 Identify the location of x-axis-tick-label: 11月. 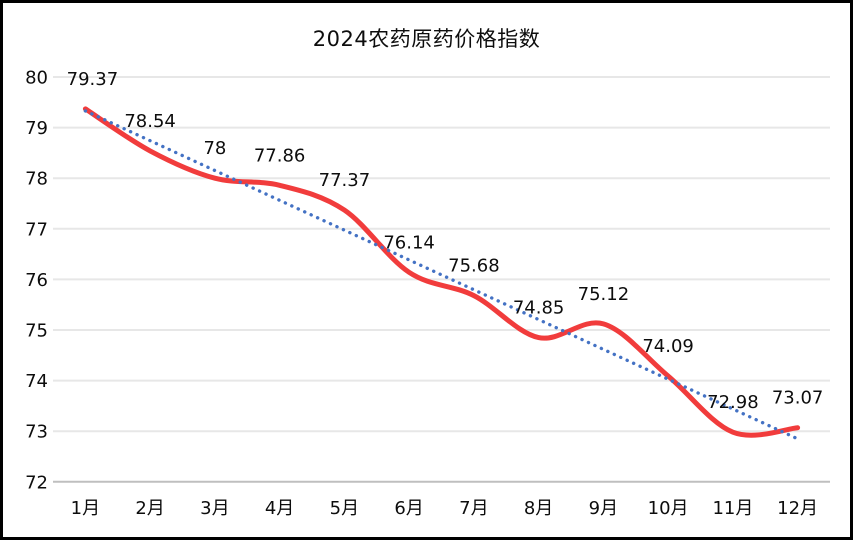
(732, 508).